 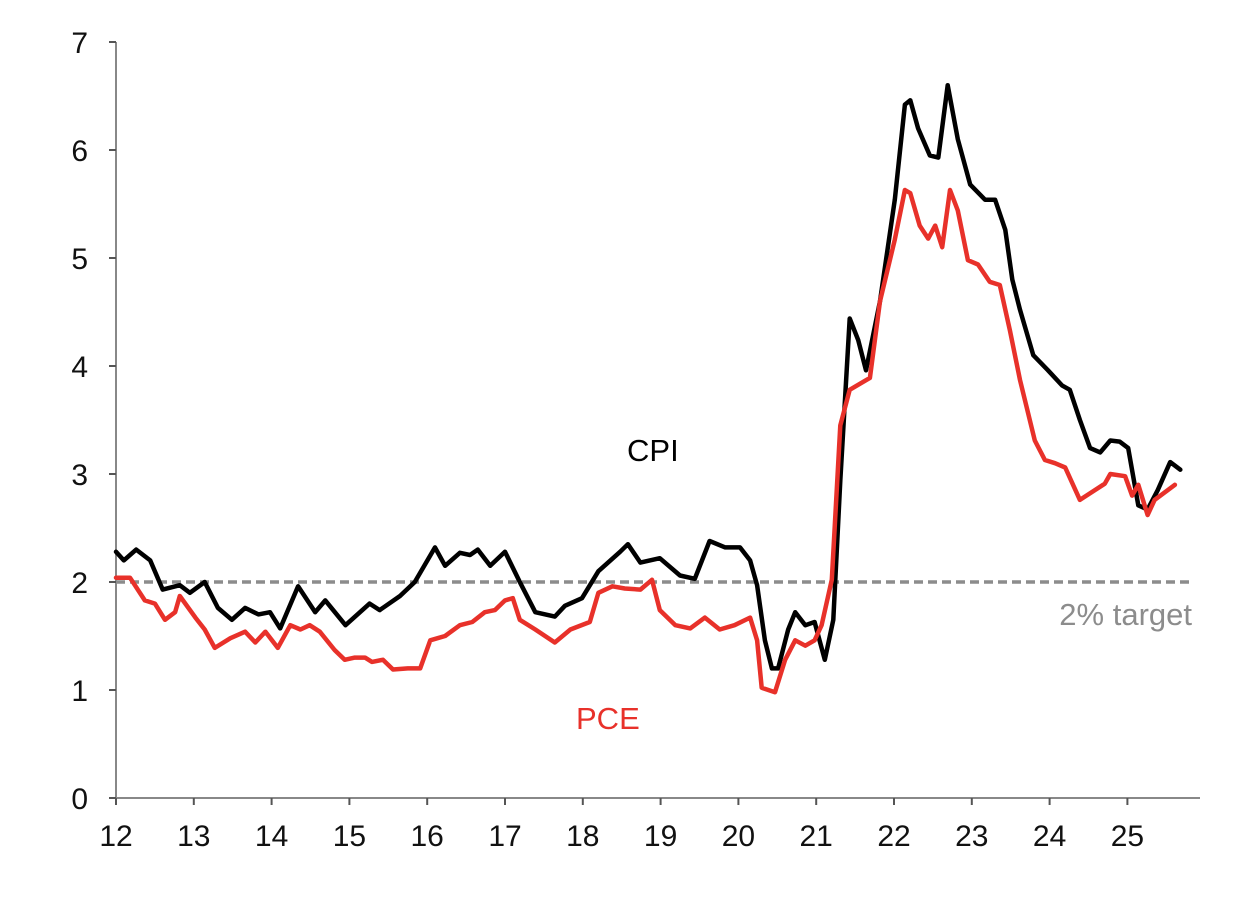 I want to click on pce-series-label: PCE, so click(x=608, y=718).